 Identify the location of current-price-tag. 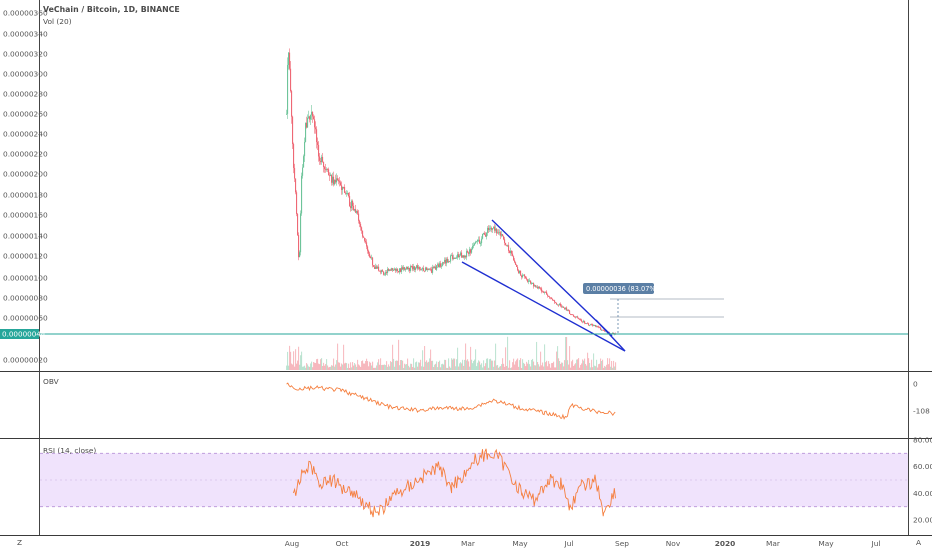
(19, 334).